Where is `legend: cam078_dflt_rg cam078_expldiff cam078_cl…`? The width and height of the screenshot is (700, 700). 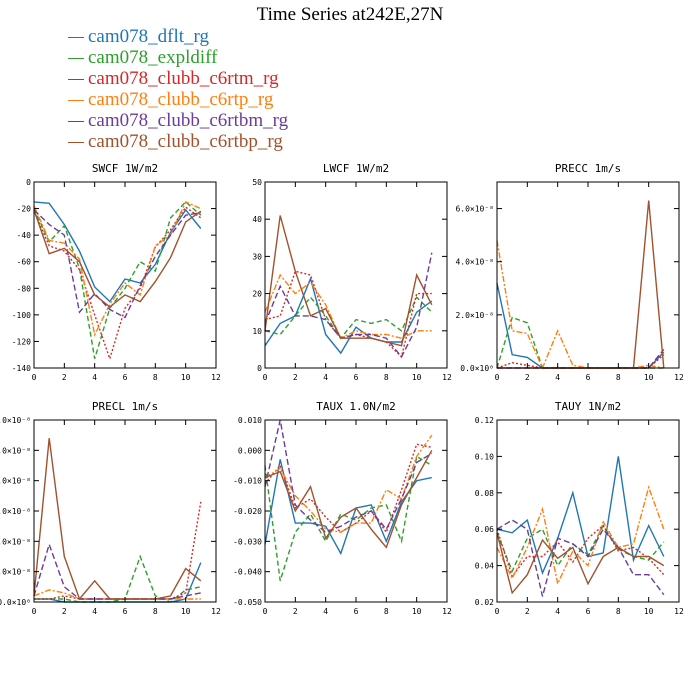
legend: cam078_dflt_rg cam078_expldiff cam078_cl… is located at coordinates (178, 89).